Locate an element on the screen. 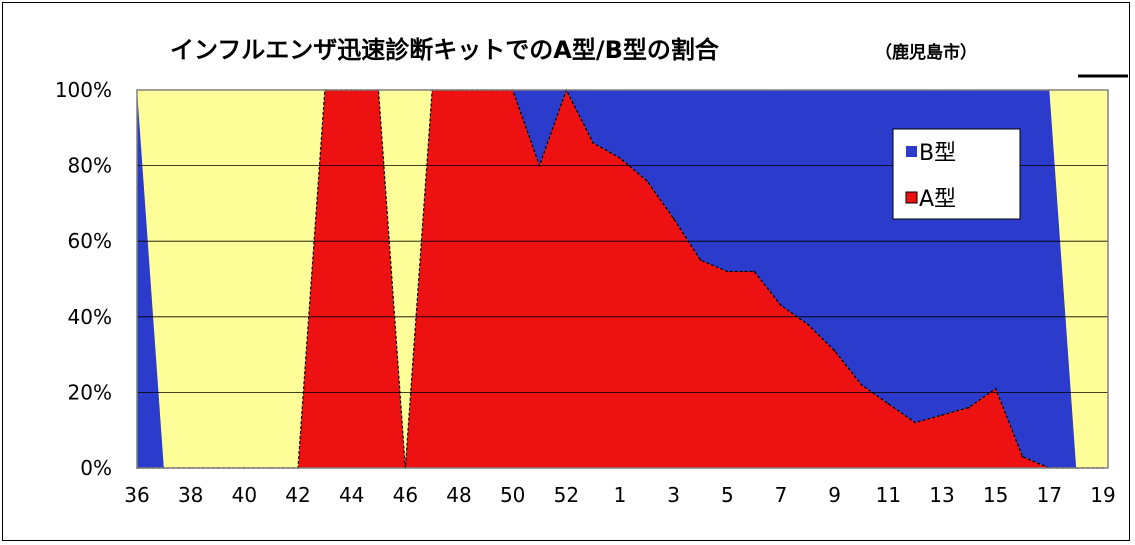  y-axis-ticks: 0% 20% 40% 60% 80% 100% is located at coordinates (83, 279).